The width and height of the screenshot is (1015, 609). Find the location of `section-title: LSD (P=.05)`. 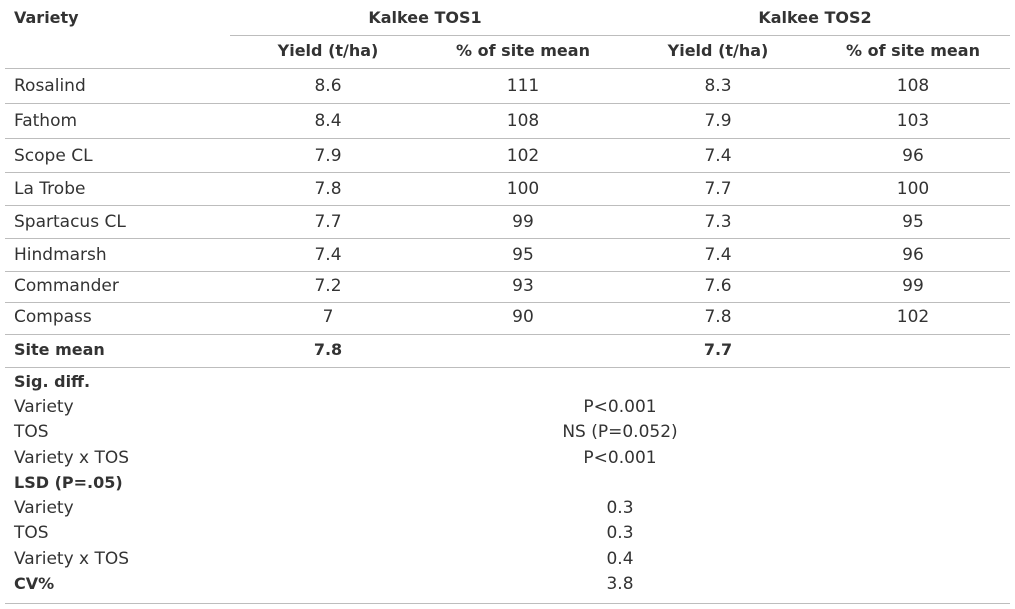

section-title: LSD (P=.05) is located at coordinates (68, 482).